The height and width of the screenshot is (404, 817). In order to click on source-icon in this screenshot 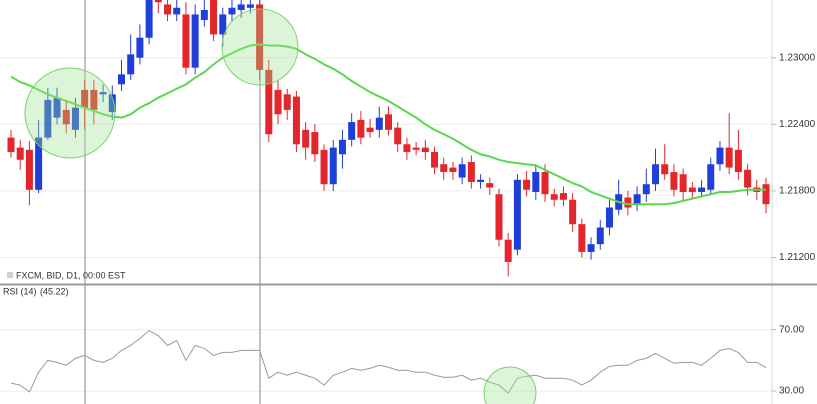, I will do `click(10, 275)`.